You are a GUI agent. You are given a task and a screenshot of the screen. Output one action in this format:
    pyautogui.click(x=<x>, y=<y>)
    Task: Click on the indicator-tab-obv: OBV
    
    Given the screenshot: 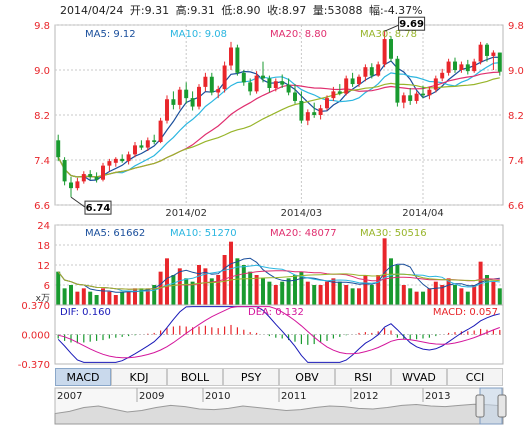 What is the action you would take?
    pyautogui.click(x=307, y=377)
    